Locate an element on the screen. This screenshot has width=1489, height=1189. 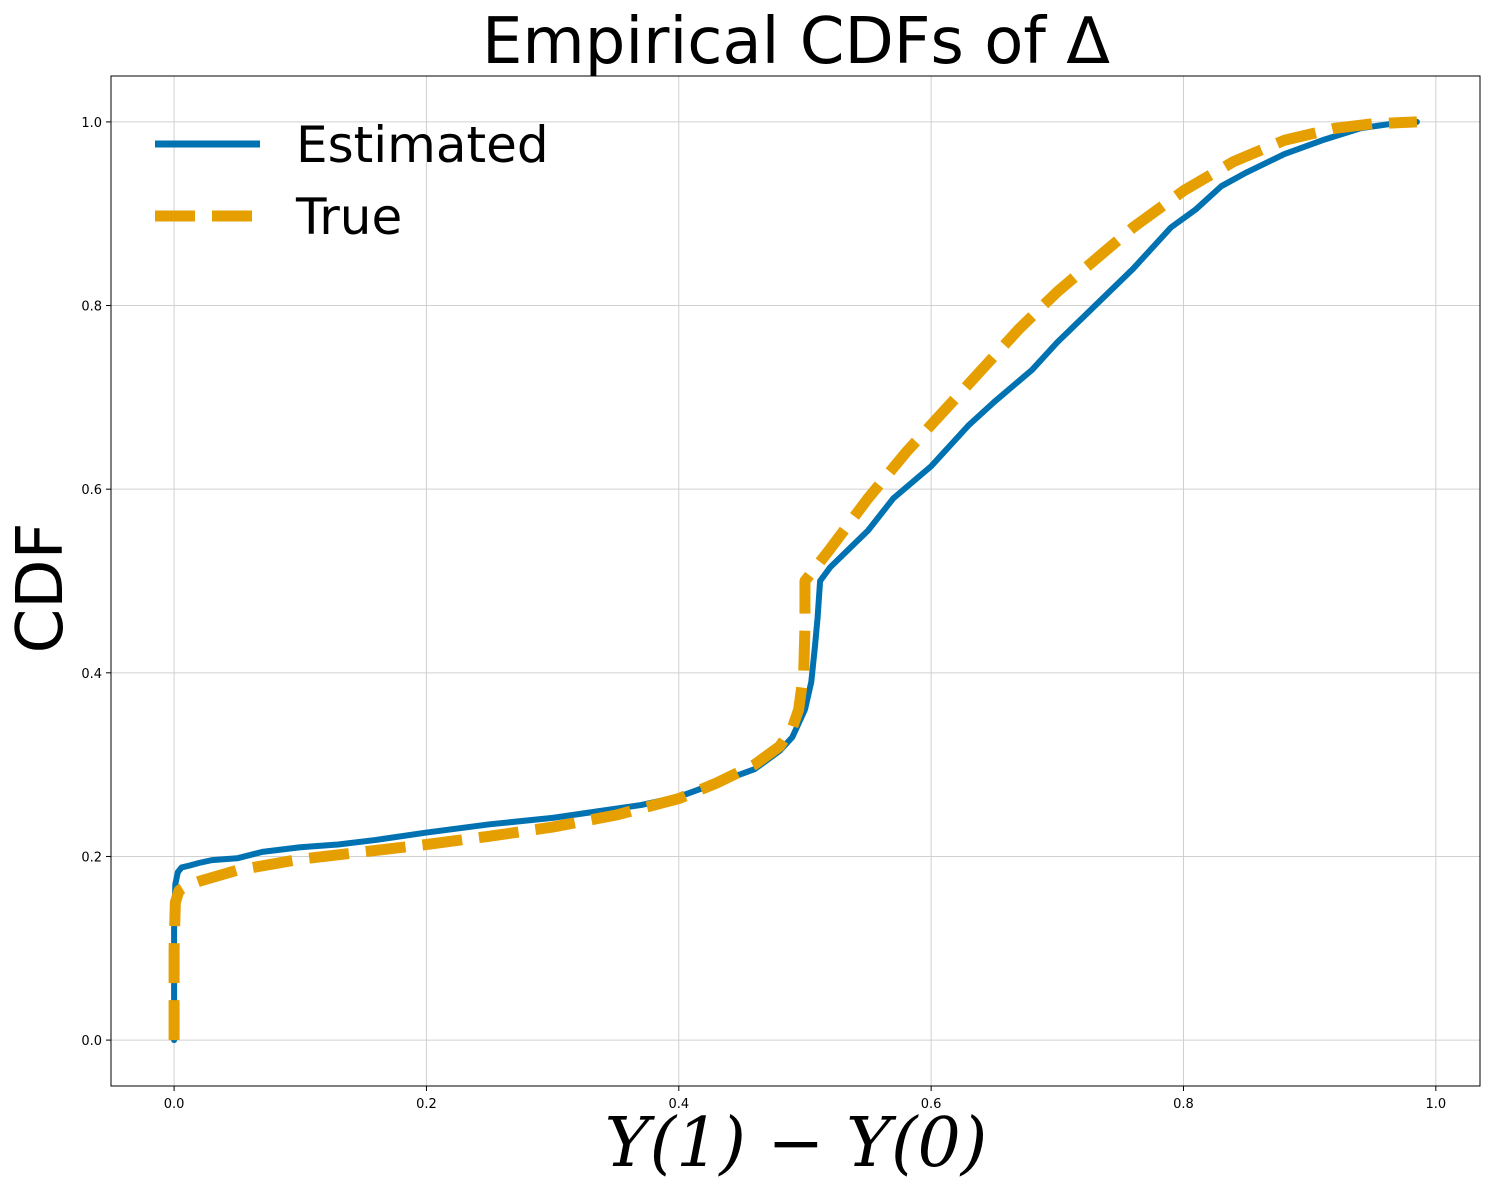
x-tick-label: 0.6 is located at coordinates (931, 1104).